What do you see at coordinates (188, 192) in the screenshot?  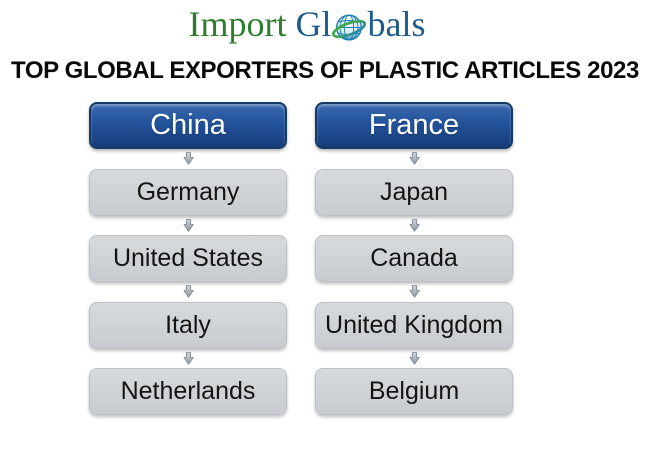 I see `country-box-germany: Germany` at bounding box center [188, 192].